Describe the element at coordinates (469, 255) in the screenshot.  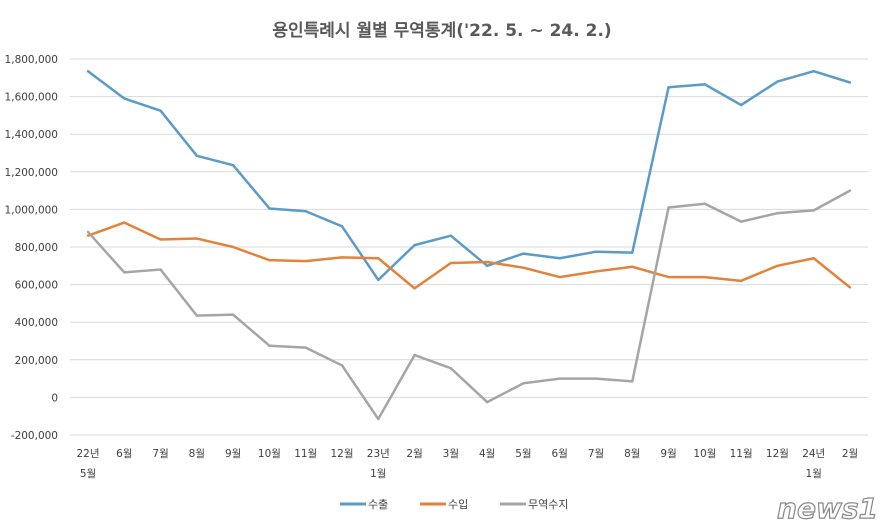
I see `series-line-수입` at that location.